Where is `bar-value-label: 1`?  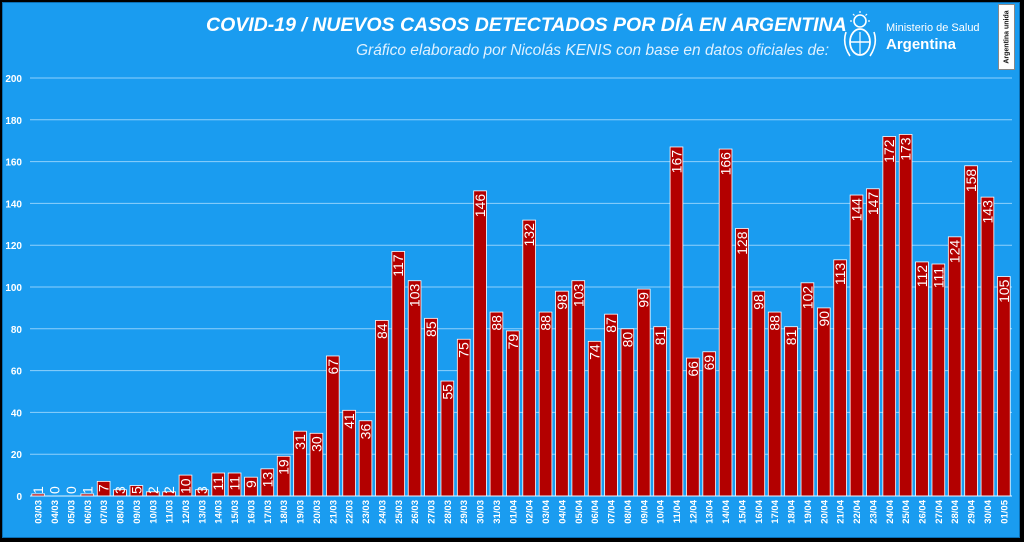
bar-value-label: 1 is located at coordinates (87, 490).